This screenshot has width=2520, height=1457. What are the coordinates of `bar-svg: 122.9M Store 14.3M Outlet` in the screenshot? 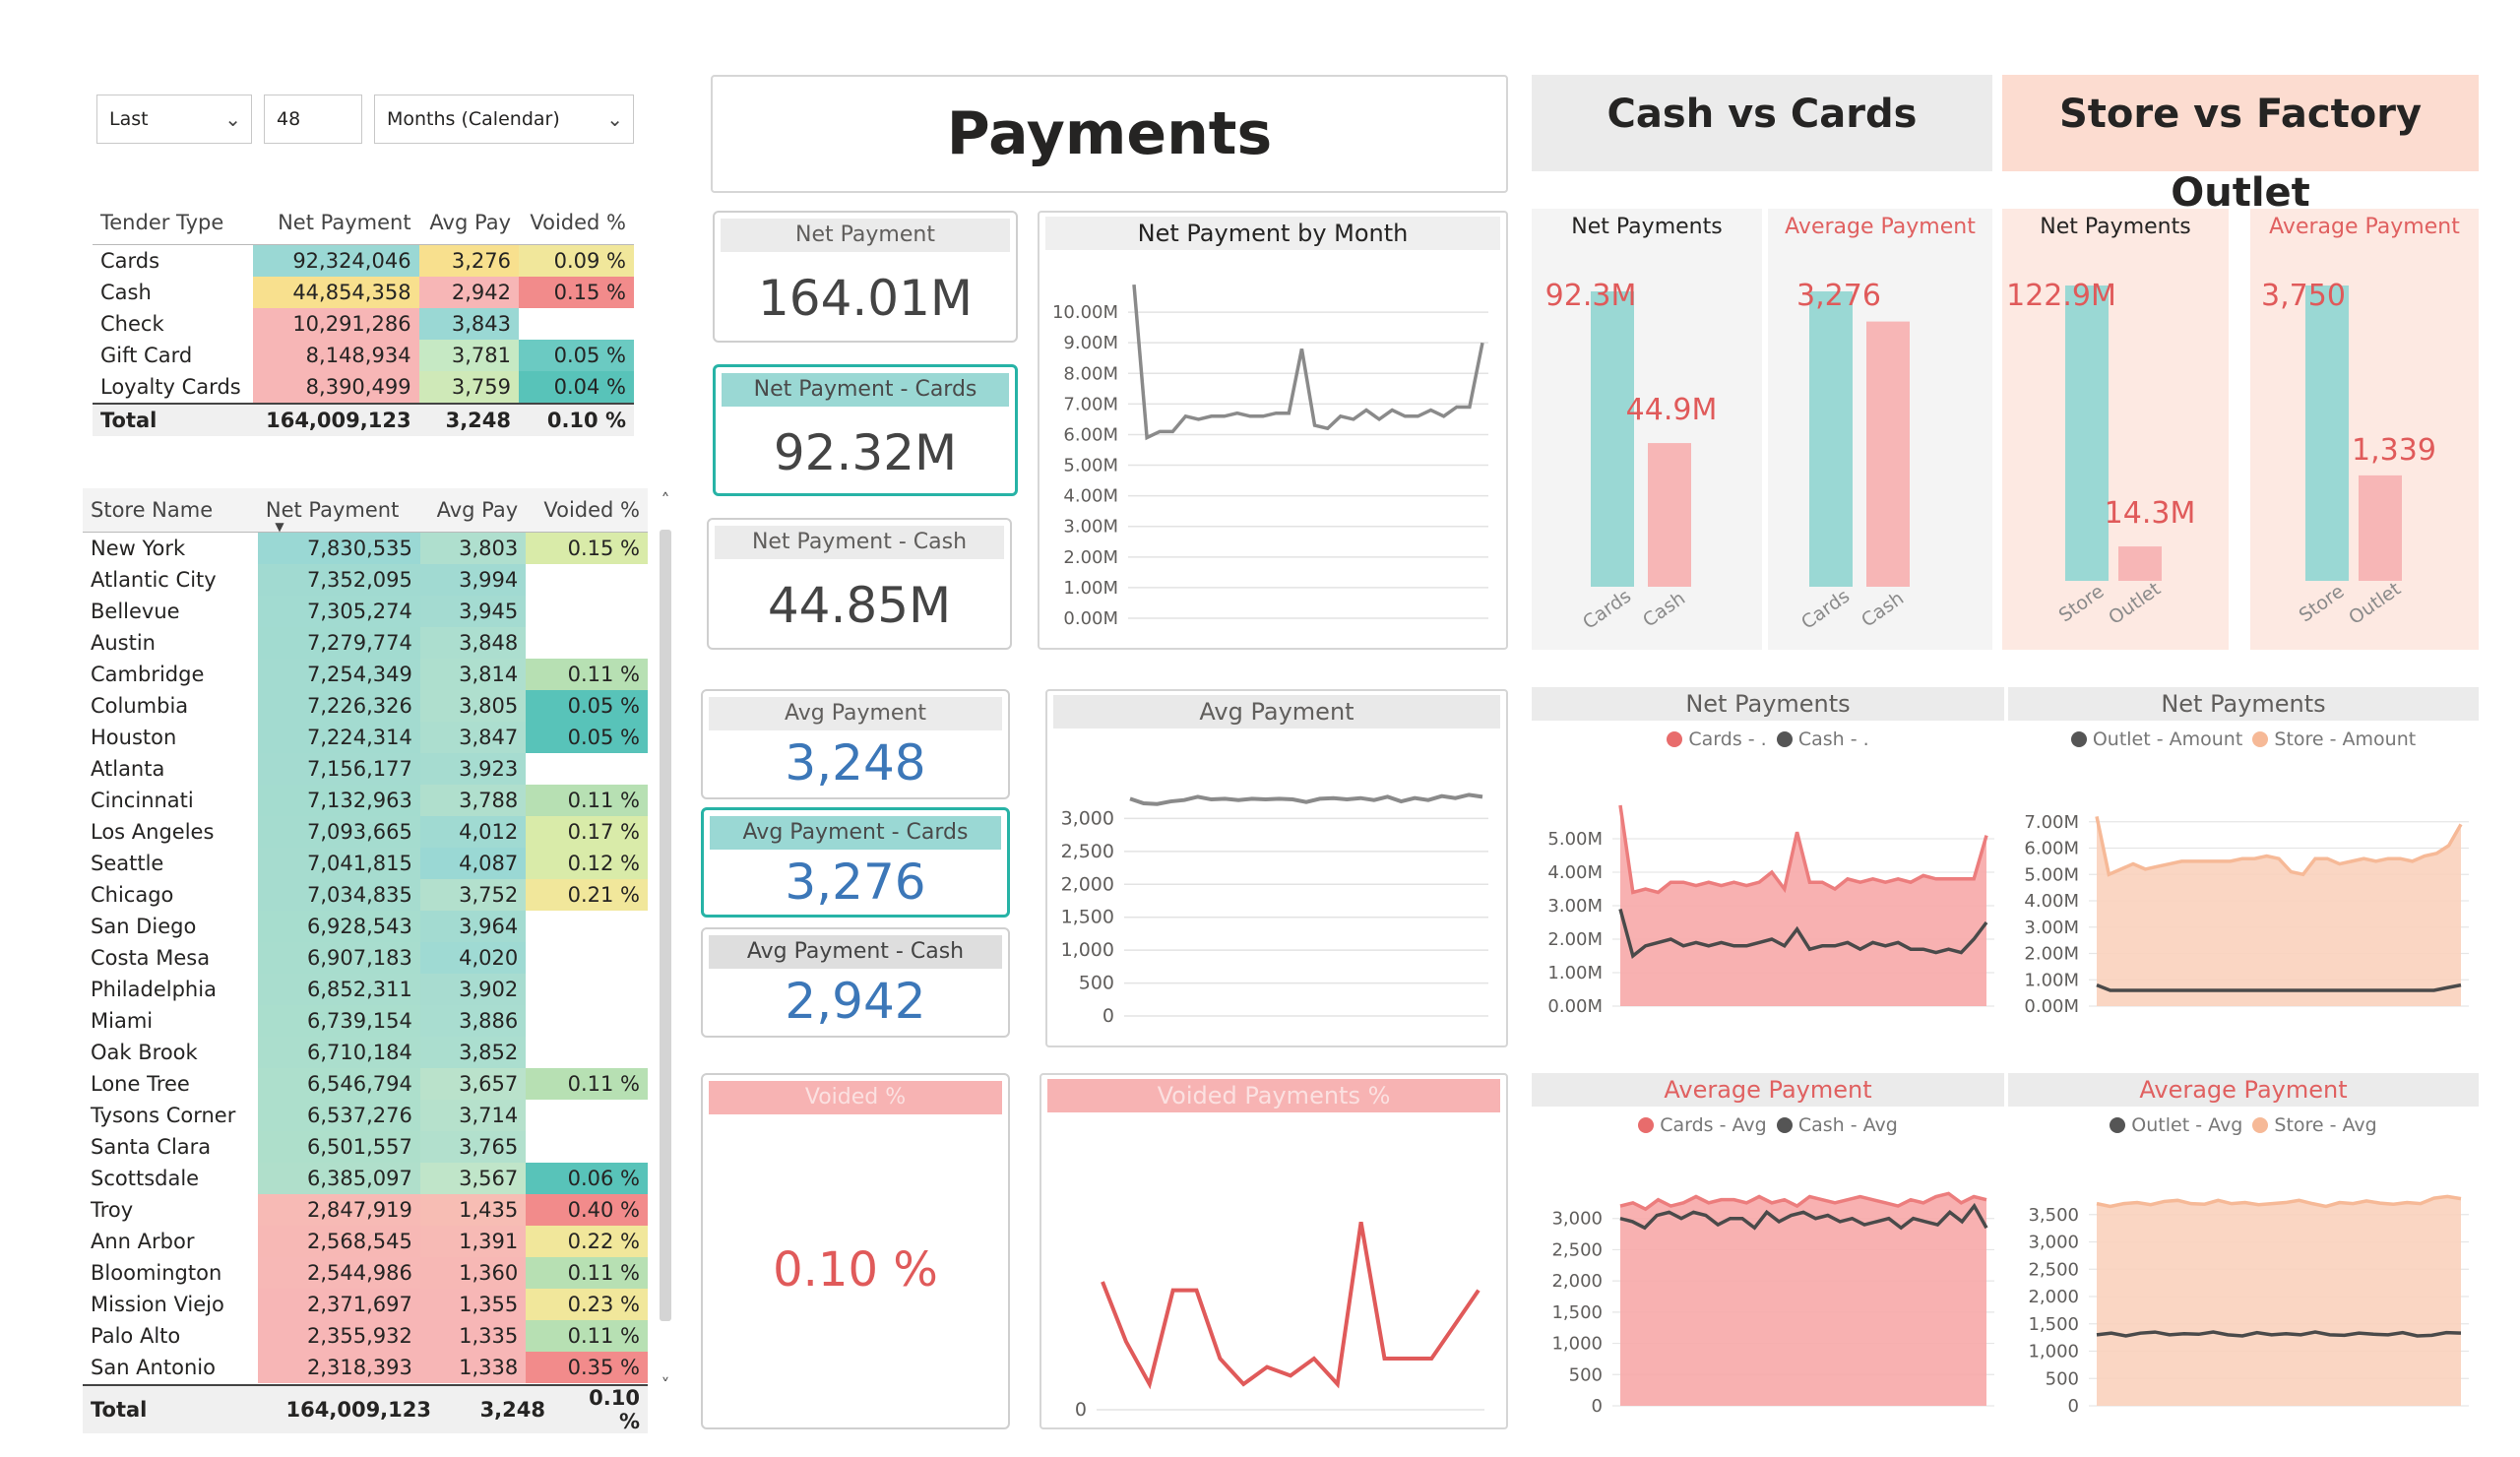 It's located at (2115, 449).